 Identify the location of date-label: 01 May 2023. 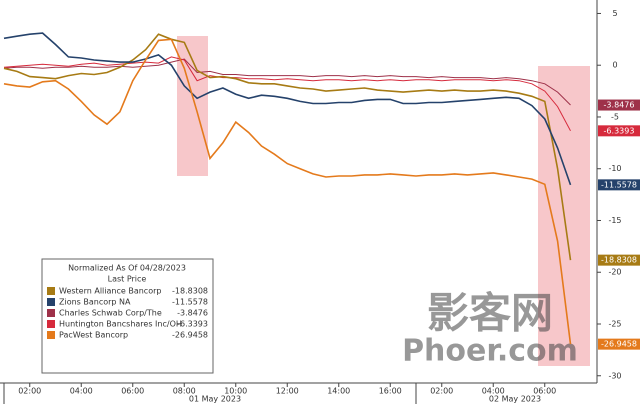
(215, 399).